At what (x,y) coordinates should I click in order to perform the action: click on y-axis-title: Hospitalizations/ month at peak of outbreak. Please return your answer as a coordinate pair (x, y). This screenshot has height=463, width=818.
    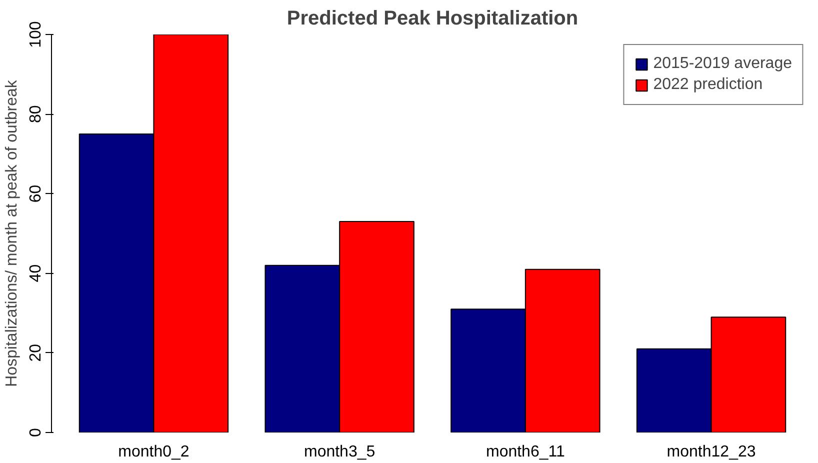
    Looking at the image, I should click on (12, 233).